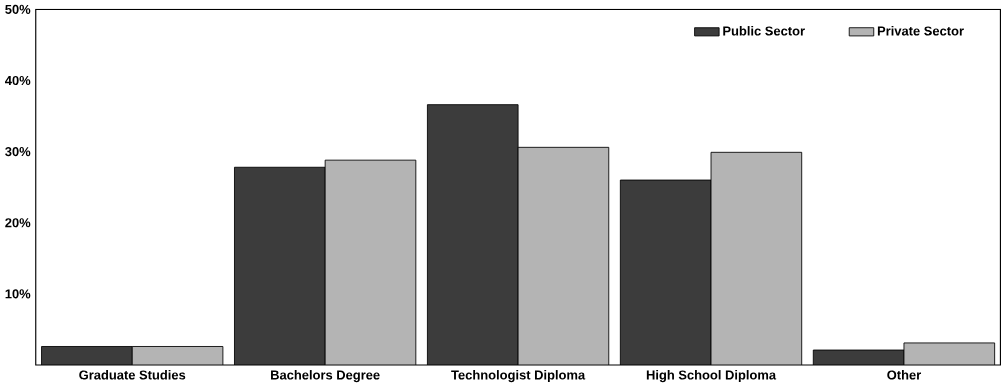 This screenshot has width=1001, height=387. What do you see at coordinates (764, 31) in the screenshot?
I see `legend-label: Public Sector` at bounding box center [764, 31].